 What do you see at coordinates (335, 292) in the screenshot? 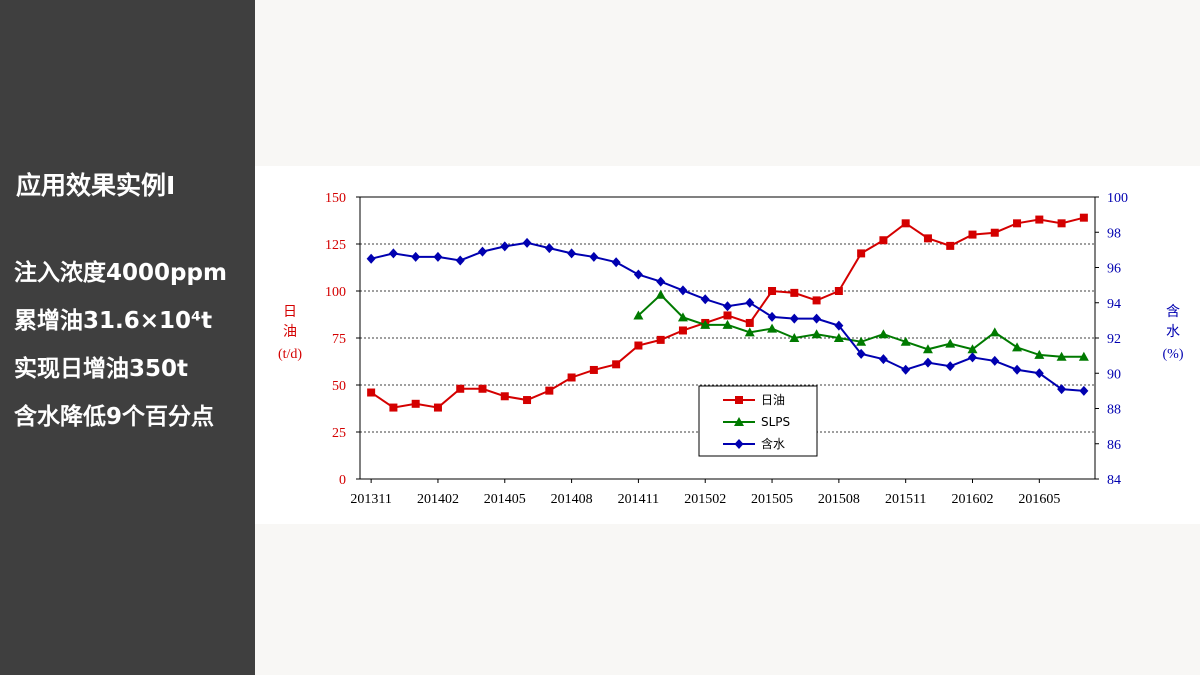
I see `y-left-tick-label: 100` at bounding box center [335, 292].